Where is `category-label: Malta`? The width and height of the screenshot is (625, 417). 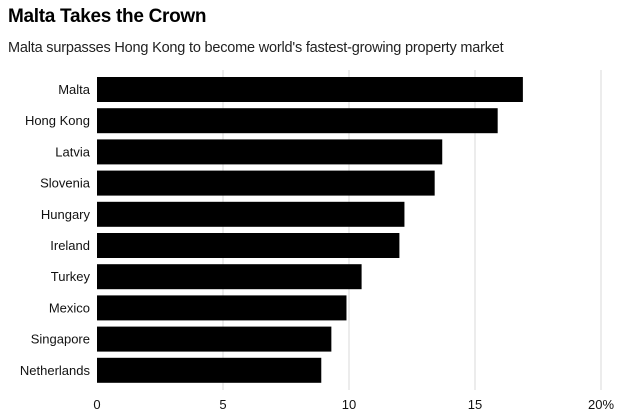 category-label: Malta is located at coordinates (74, 89).